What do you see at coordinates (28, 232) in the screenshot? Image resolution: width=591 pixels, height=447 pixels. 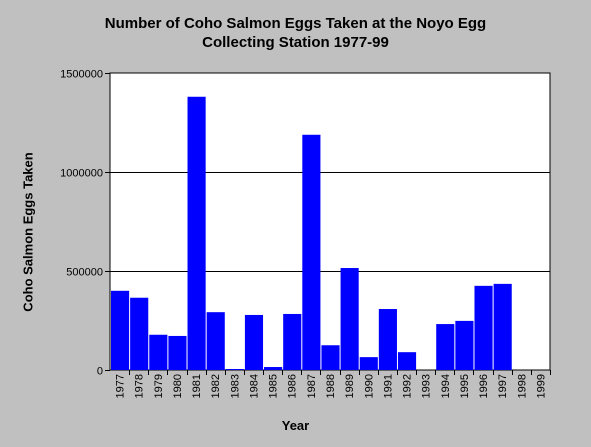 I see `y-axis-label: Coho Salmon Eggs Taken` at bounding box center [28, 232].